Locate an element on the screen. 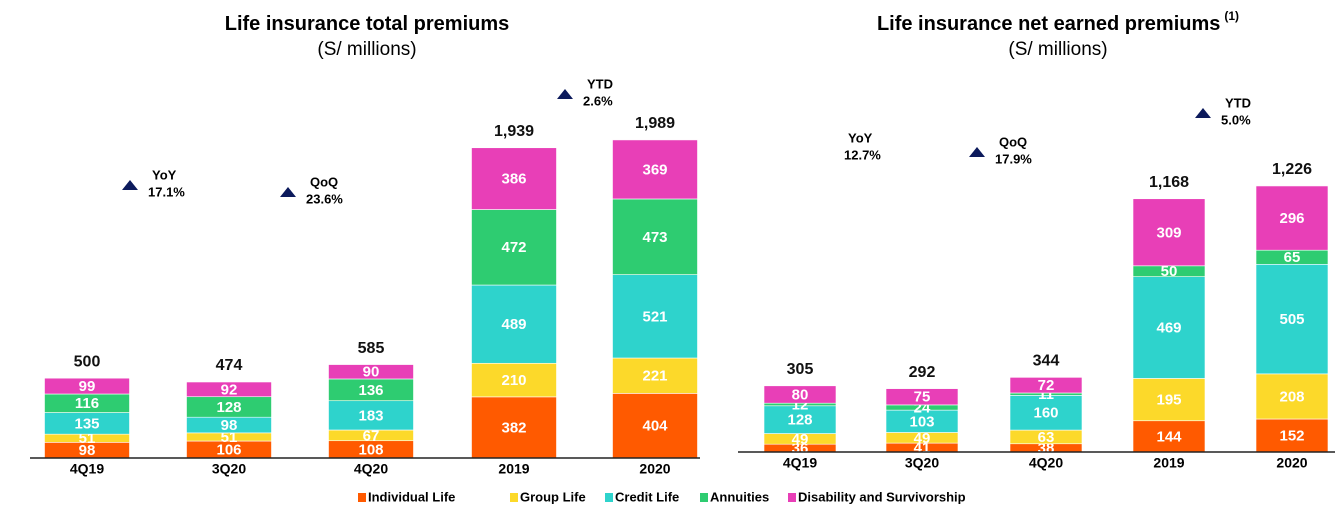 Image resolution: width=1339 pixels, height=505 pixels. total-label: 1,939 is located at coordinates (514, 131).